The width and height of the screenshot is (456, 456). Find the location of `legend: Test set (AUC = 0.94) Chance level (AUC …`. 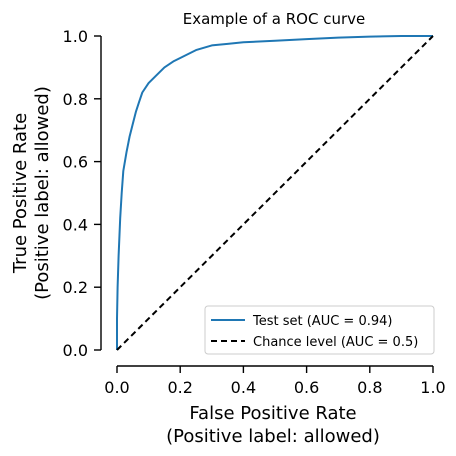

legend: Test set (AUC = 0.94) Chance level (AUC … is located at coordinates (319, 330).